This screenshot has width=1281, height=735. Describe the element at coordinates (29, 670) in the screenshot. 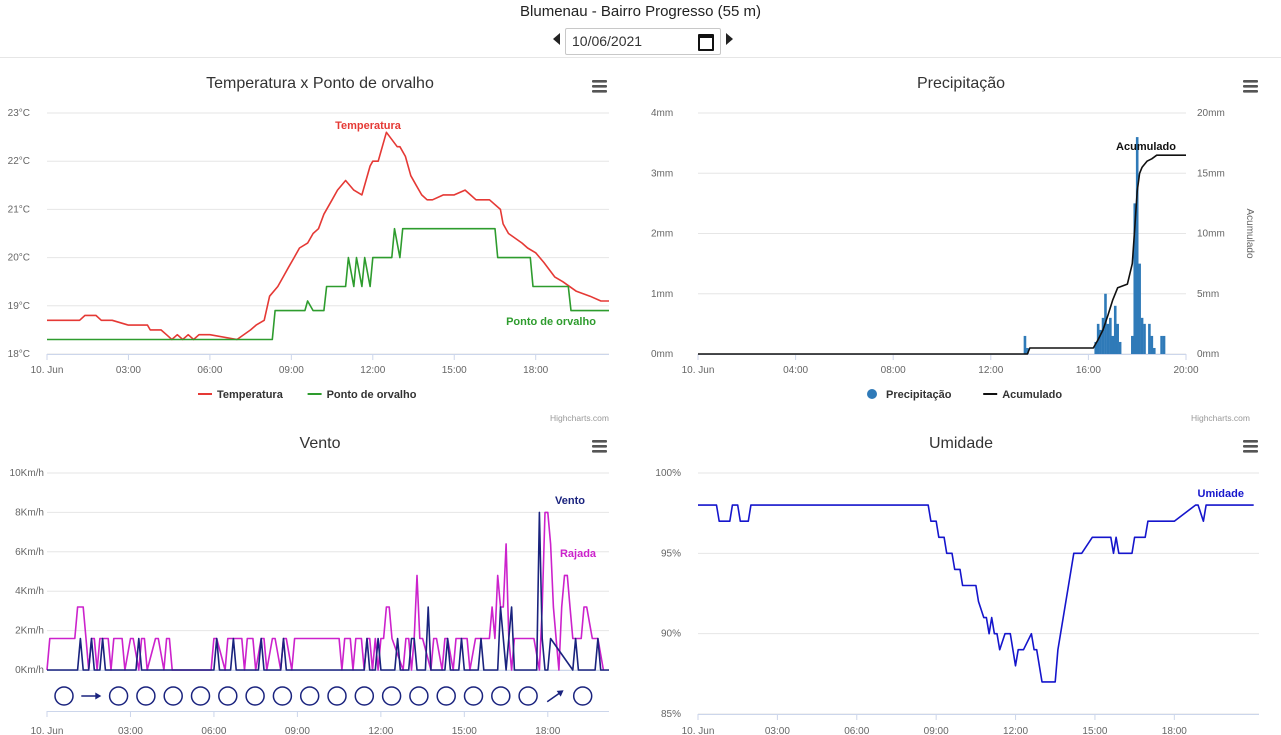

I see `y-tick-label: 0Km/h` at that location.